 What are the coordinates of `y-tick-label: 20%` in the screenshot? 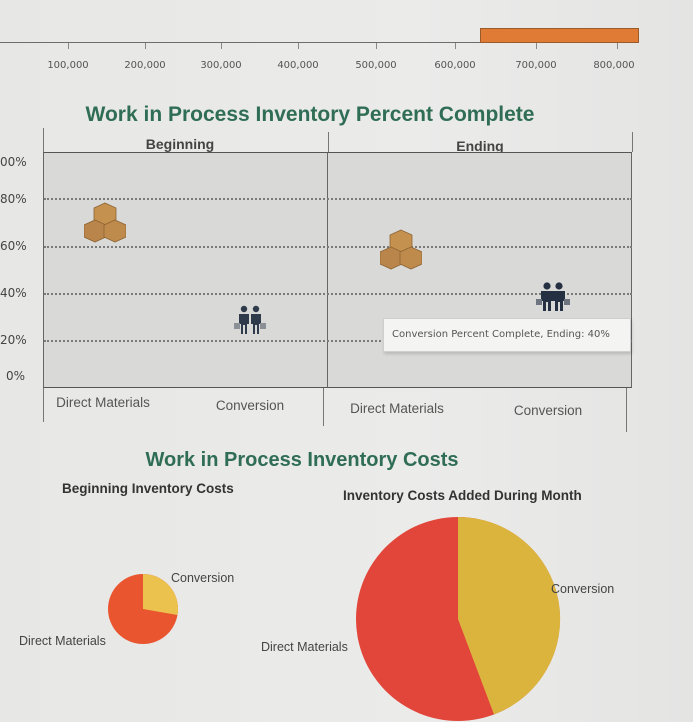 It's located at (13, 340).